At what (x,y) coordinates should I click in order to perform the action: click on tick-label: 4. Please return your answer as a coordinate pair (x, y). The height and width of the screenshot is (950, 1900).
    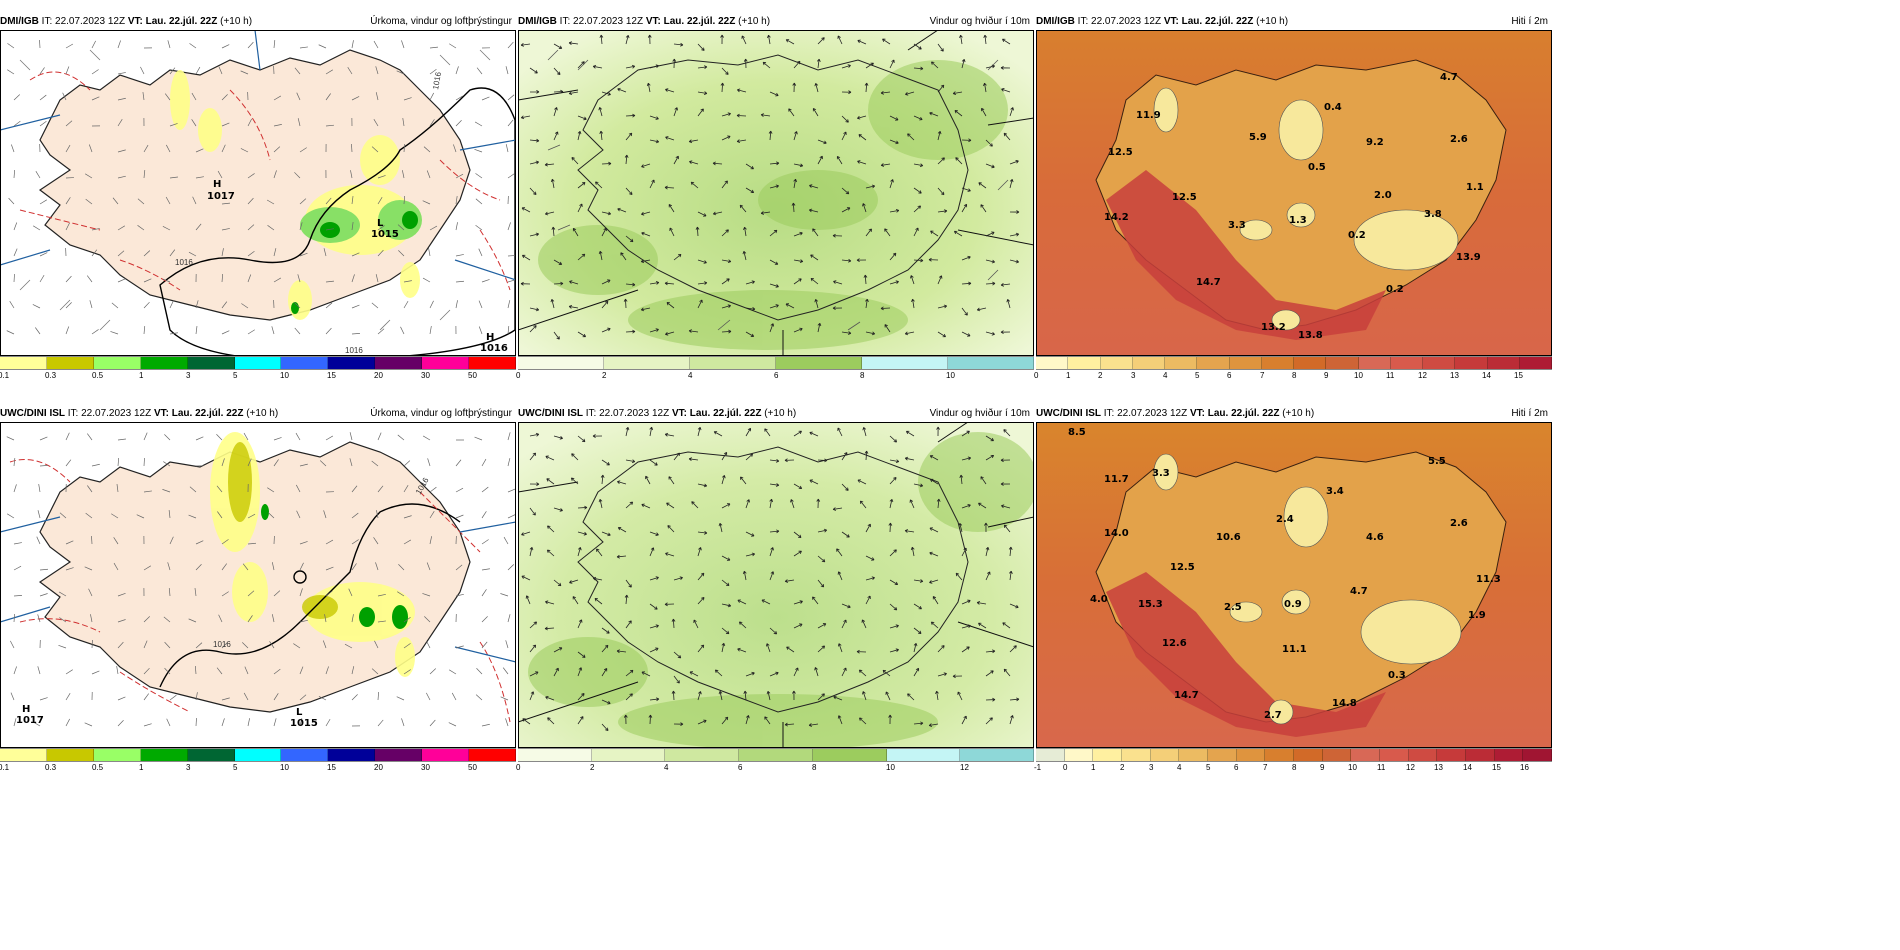
    Looking at the image, I should click on (1179, 767).